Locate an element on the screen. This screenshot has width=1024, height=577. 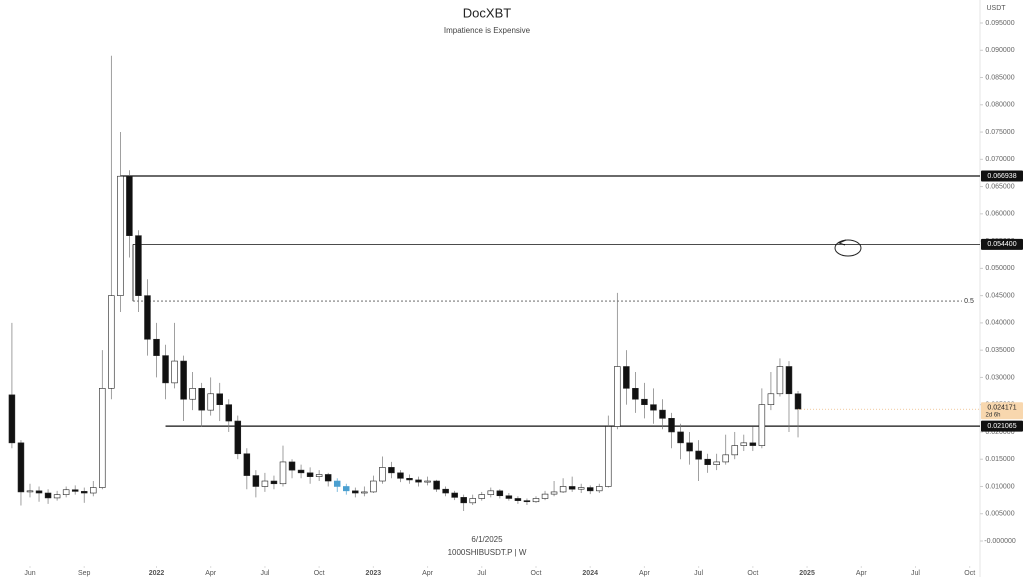
countdown-label: 2d 6h is located at coordinates (992, 415).